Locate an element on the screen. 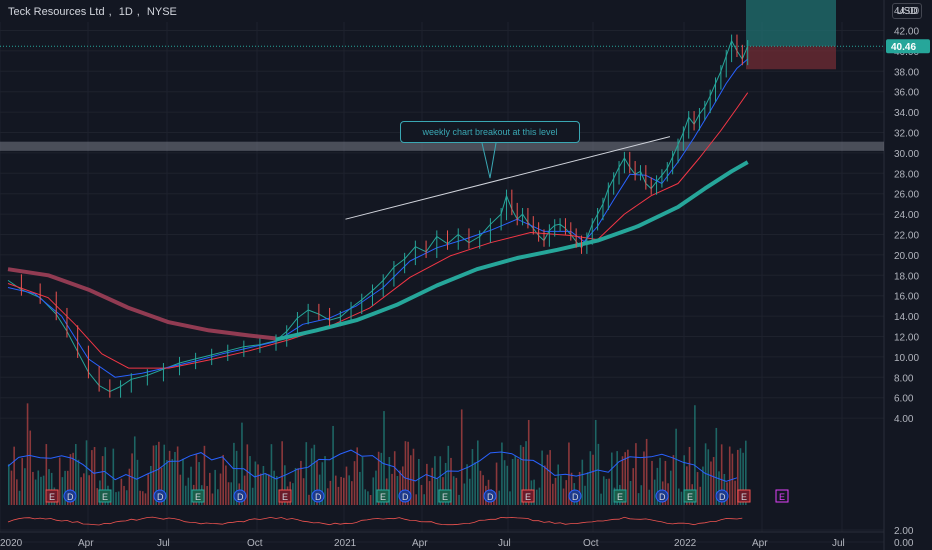 This screenshot has height=550, width=932. target-zone is located at coordinates (791, 23).